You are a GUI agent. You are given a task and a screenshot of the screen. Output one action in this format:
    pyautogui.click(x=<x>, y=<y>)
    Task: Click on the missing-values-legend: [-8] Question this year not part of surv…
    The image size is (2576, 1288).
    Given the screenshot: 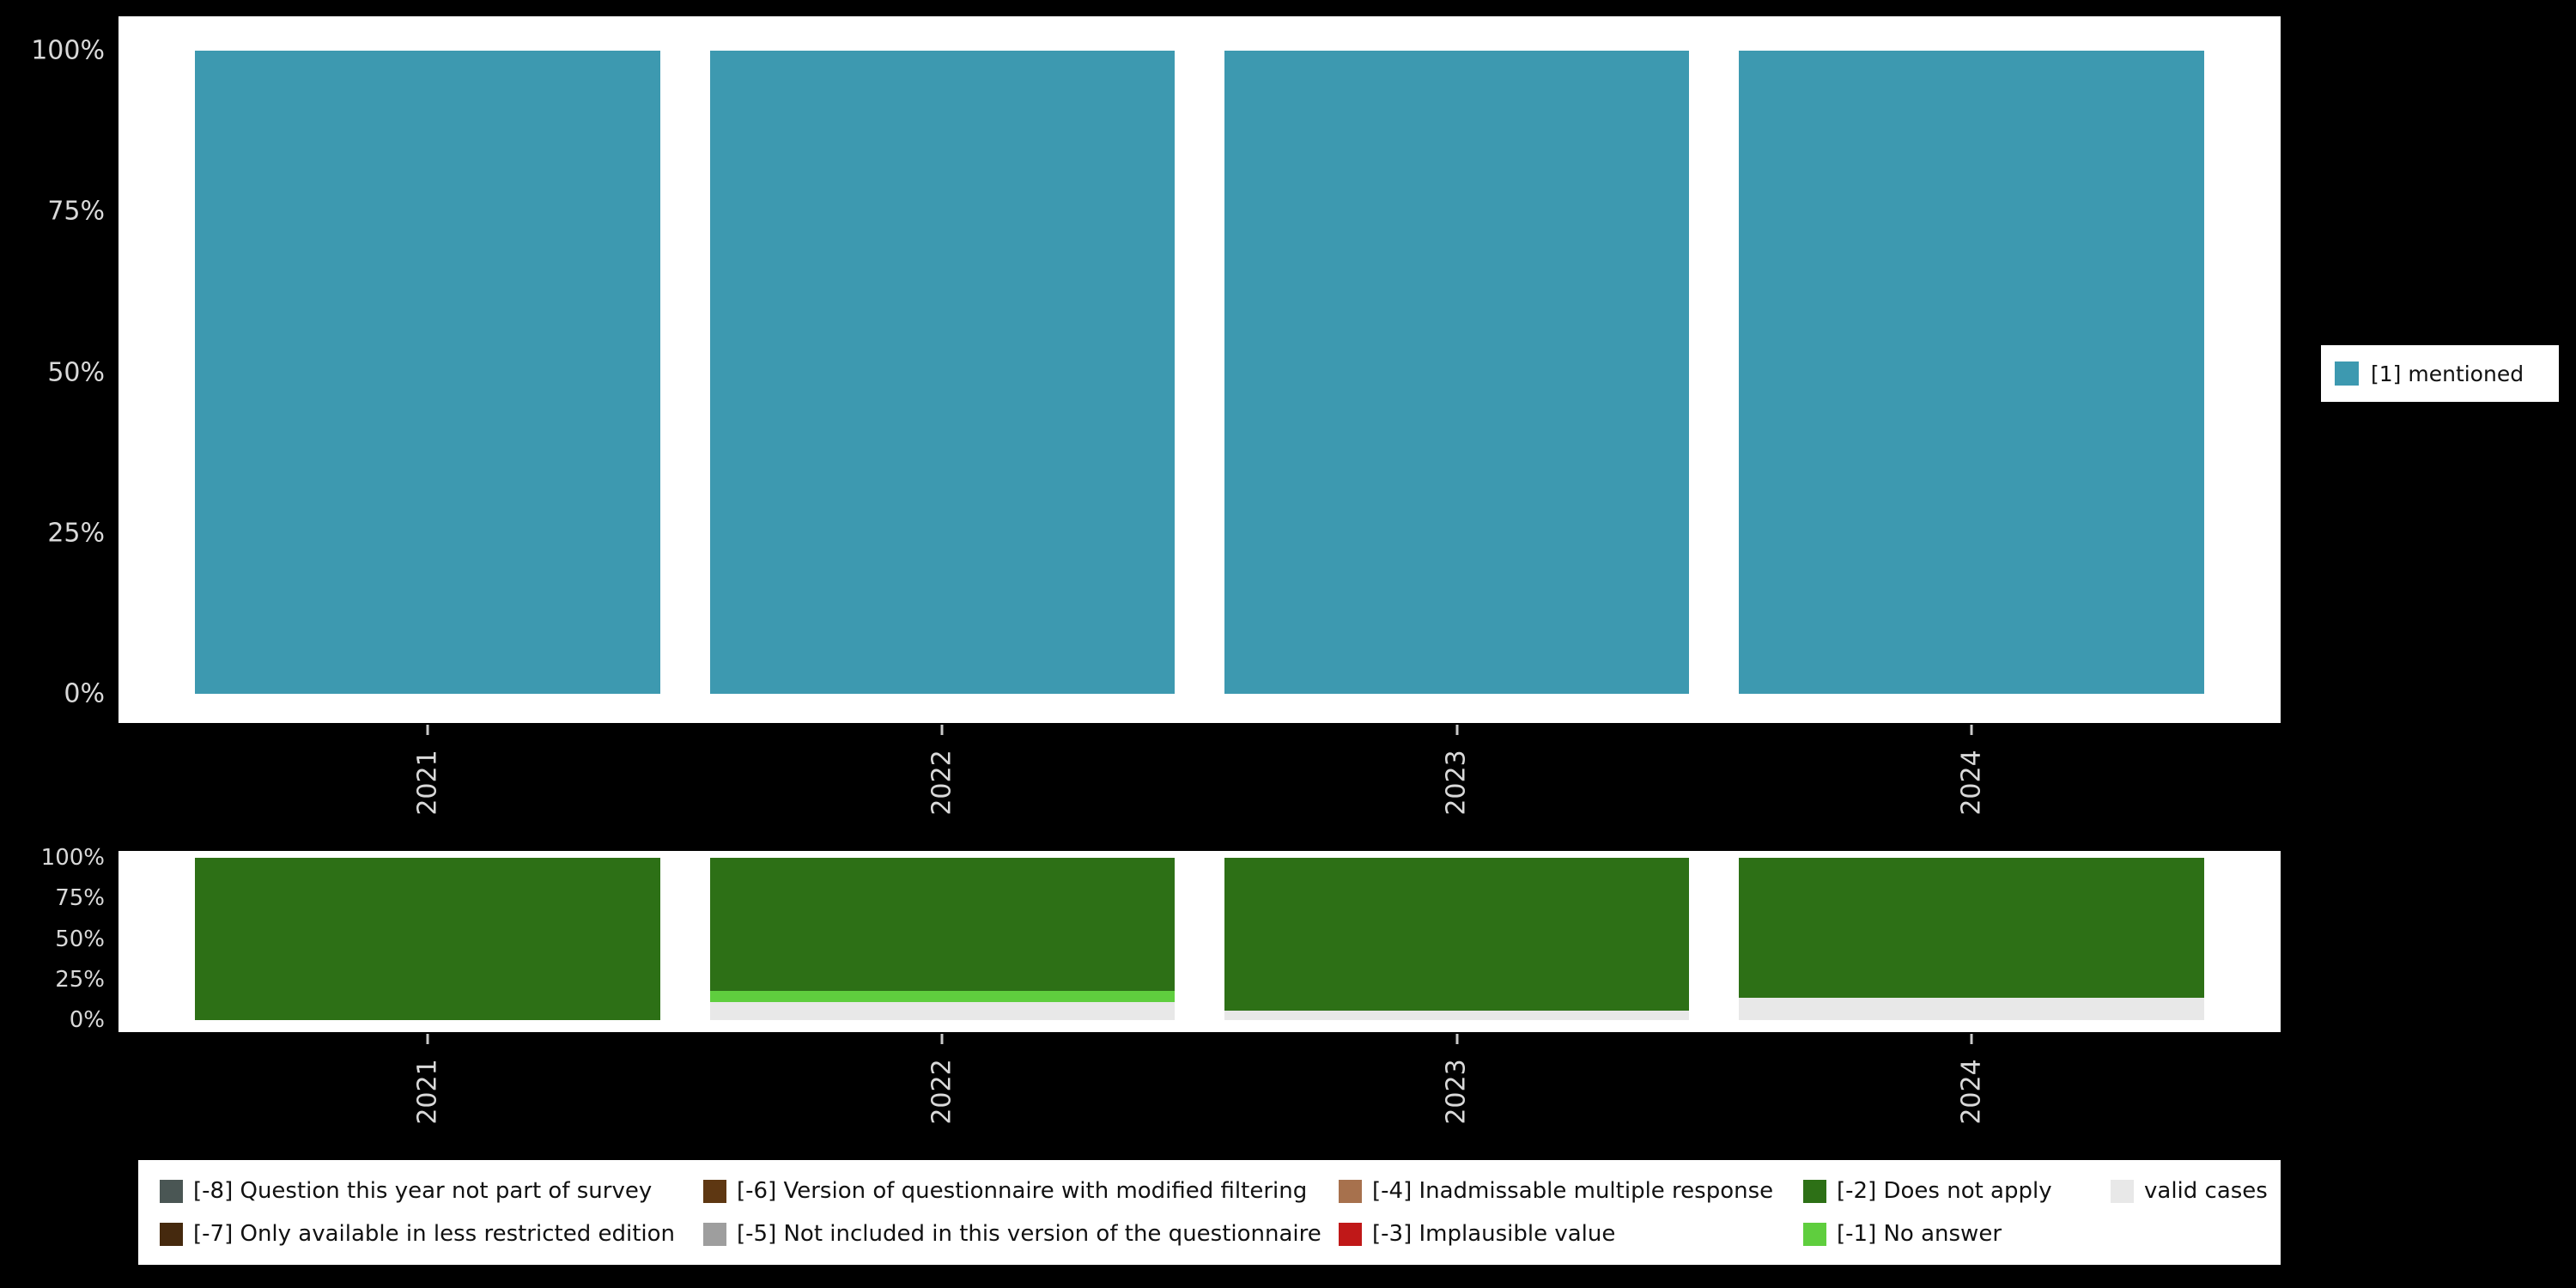 What is the action you would take?
    pyautogui.click(x=1210, y=1213)
    